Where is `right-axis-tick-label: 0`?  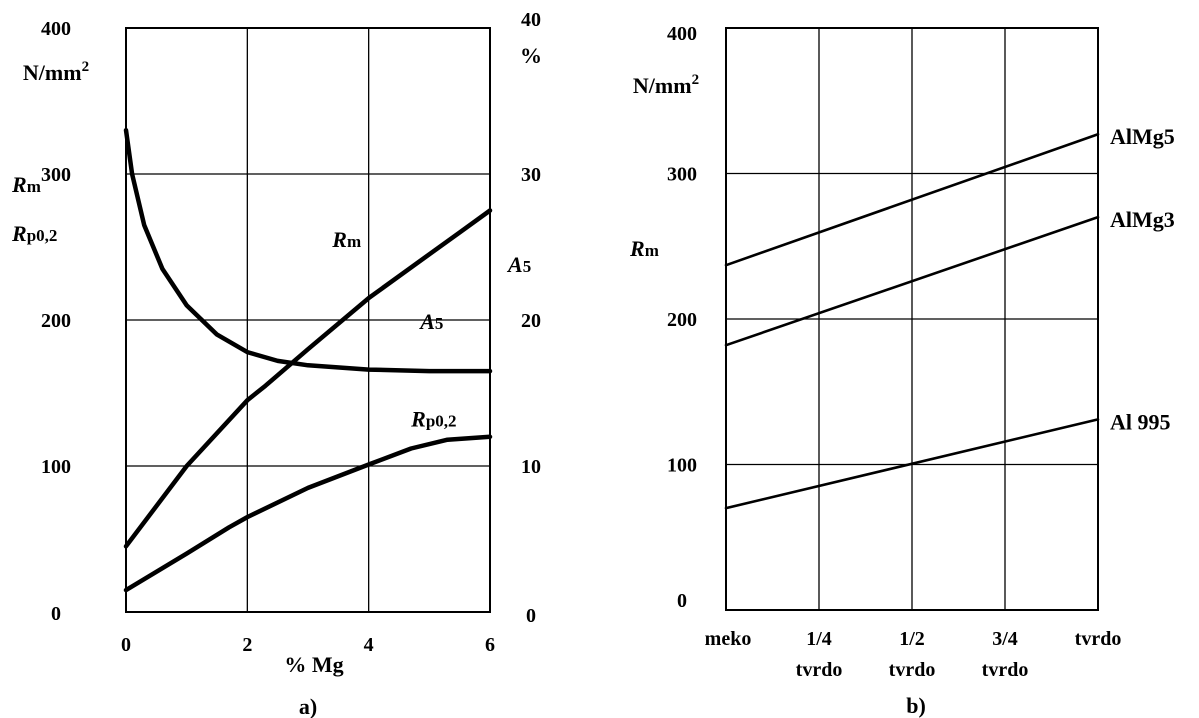
right-axis-tick-label: 0 is located at coordinates (531, 616).